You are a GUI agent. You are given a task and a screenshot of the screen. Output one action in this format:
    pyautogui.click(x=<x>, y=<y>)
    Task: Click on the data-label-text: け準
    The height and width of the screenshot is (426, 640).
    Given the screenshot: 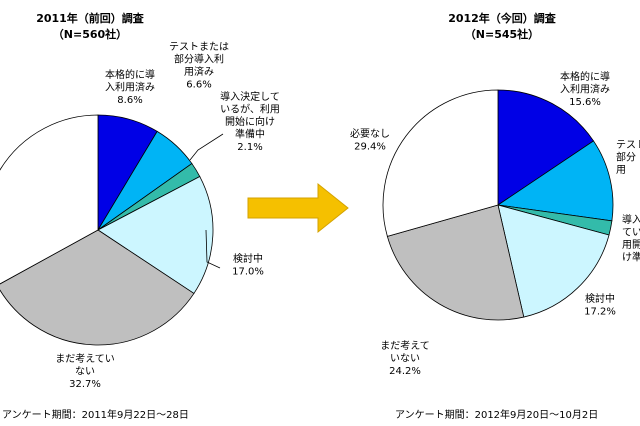 What is the action you would take?
    pyautogui.click(x=631, y=257)
    